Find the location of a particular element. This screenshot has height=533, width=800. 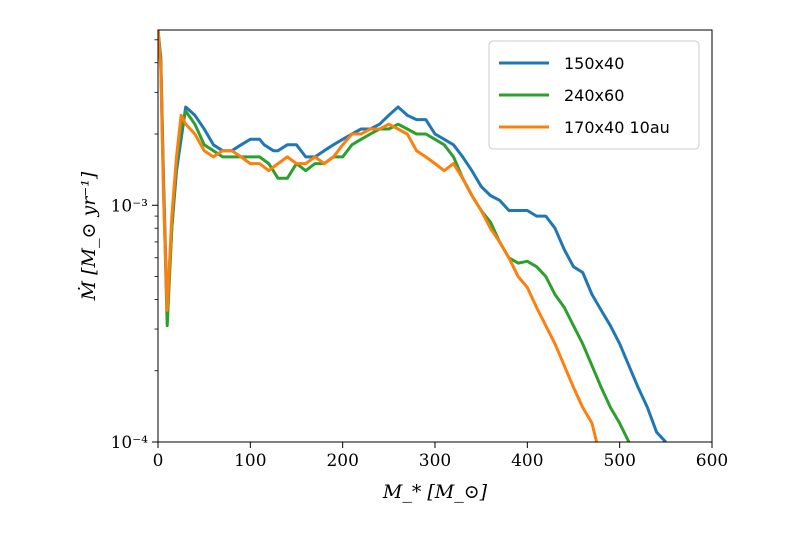

x-tick-label: 300 is located at coordinates (435, 461).